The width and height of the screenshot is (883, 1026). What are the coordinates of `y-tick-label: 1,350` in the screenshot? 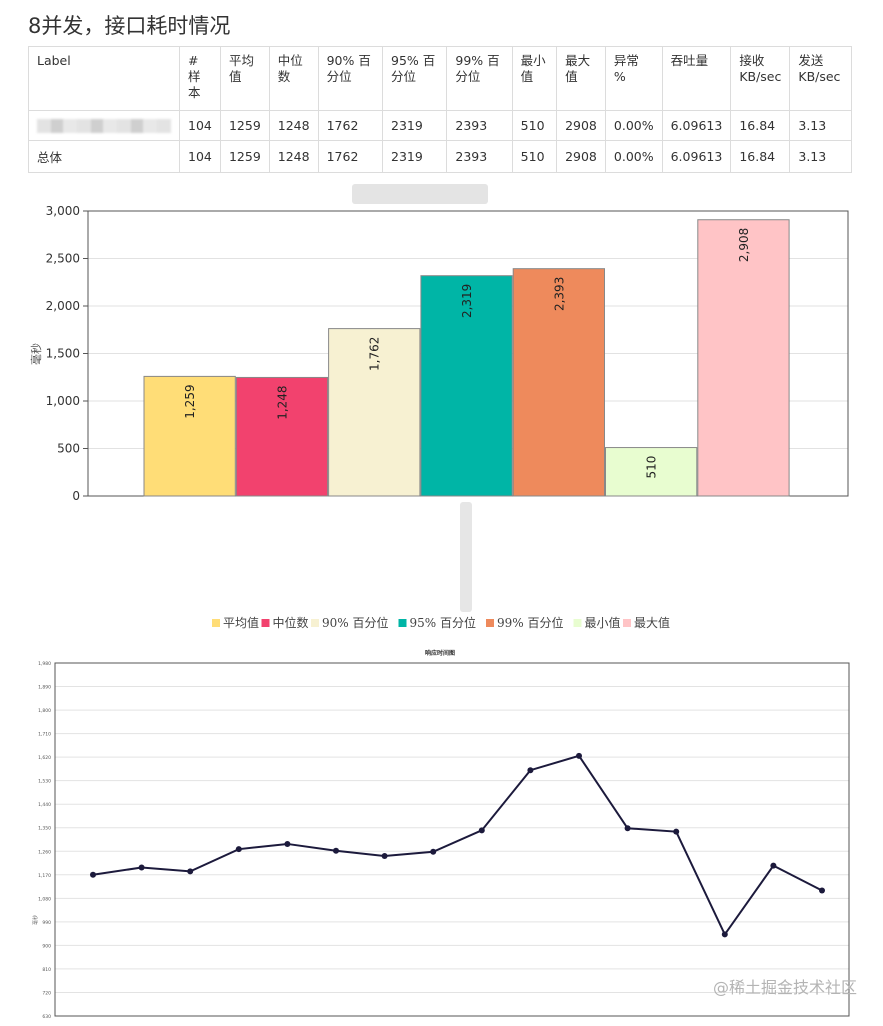 It's located at (44, 829).